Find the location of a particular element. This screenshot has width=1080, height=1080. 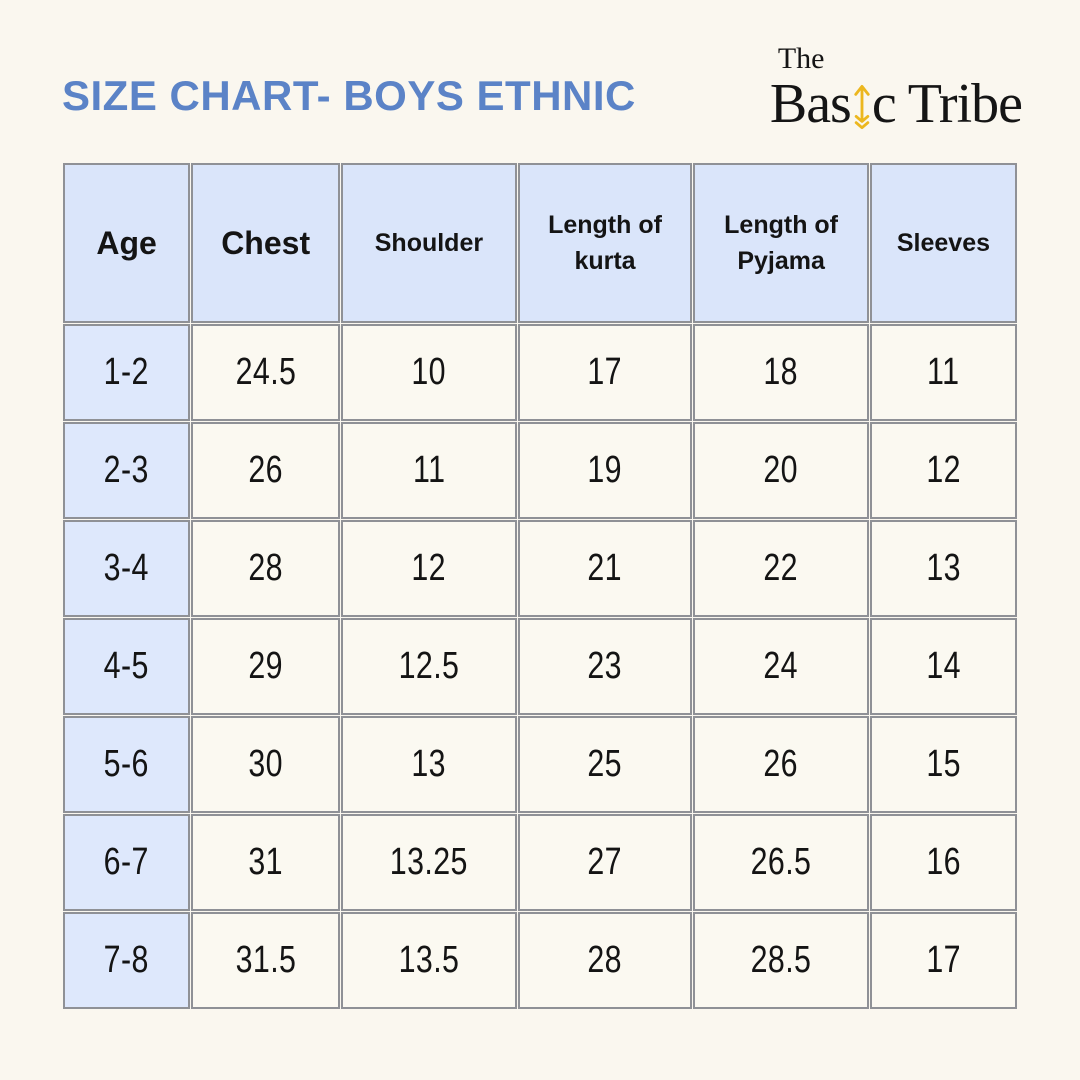

cell-pyjama-length: 26.5 is located at coordinates (781, 862).